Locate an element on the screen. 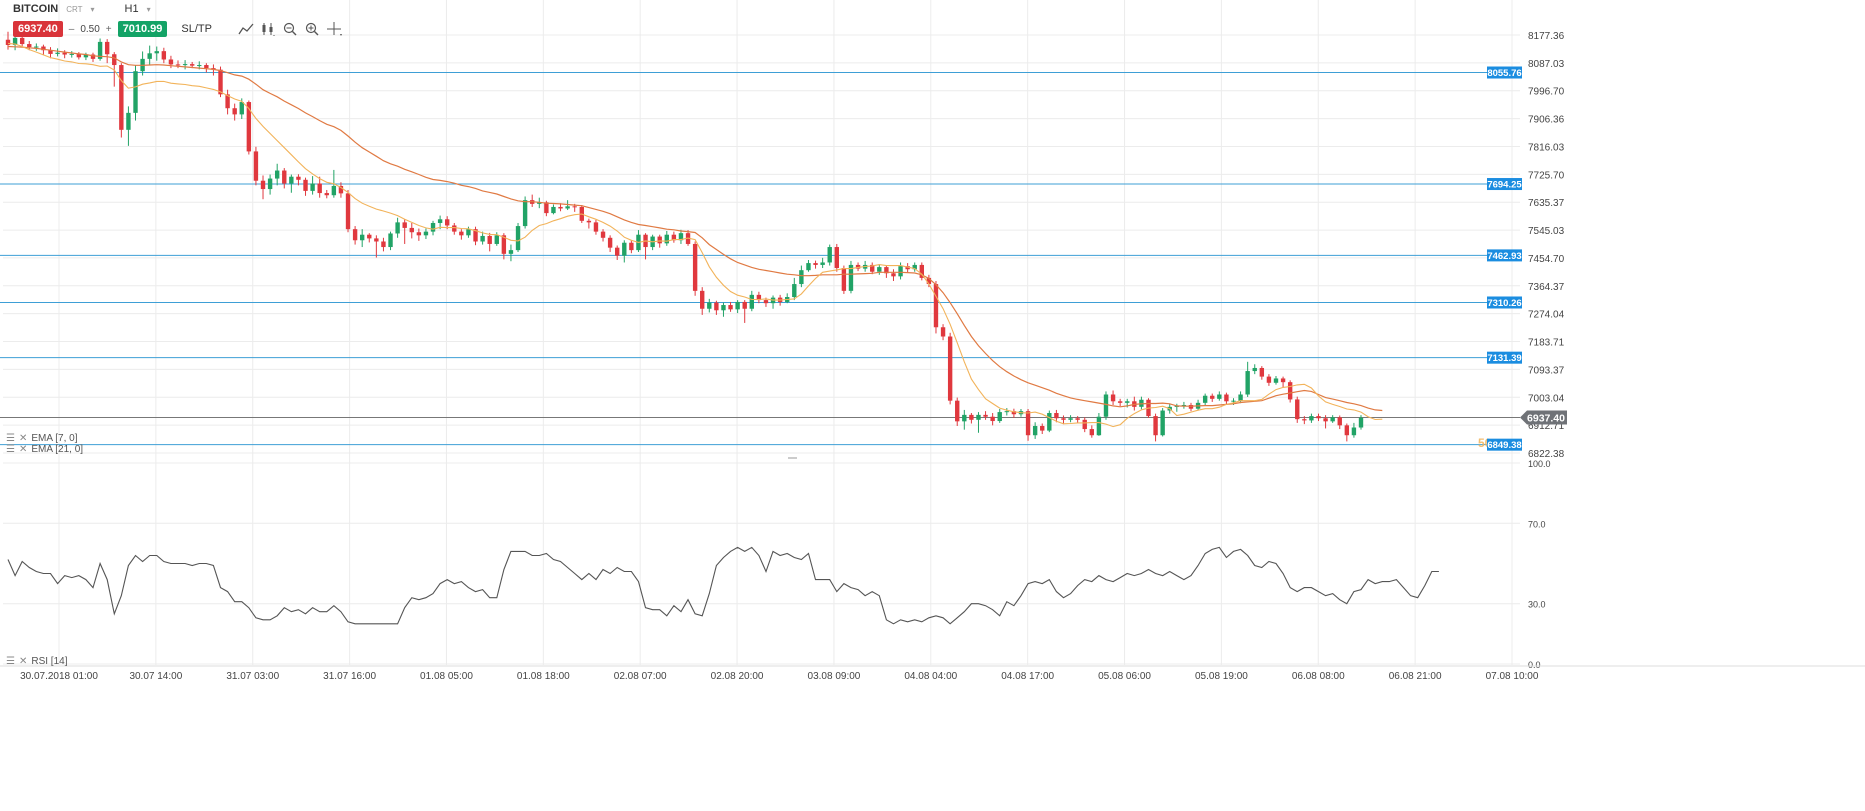 The width and height of the screenshot is (1865, 811). close-icon: ✕ is located at coordinates (23, 438).